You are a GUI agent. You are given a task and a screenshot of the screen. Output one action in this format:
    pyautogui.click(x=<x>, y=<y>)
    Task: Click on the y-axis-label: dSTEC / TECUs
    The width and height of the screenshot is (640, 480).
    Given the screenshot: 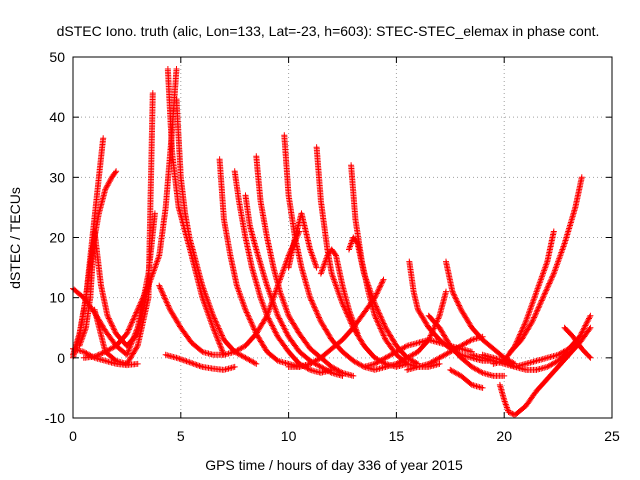 What is the action you would take?
    pyautogui.click(x=15, y=238)
    